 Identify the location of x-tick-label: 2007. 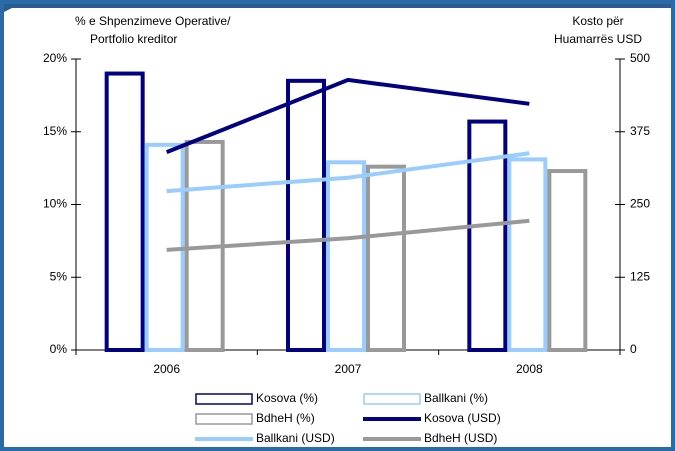
(348, 369).